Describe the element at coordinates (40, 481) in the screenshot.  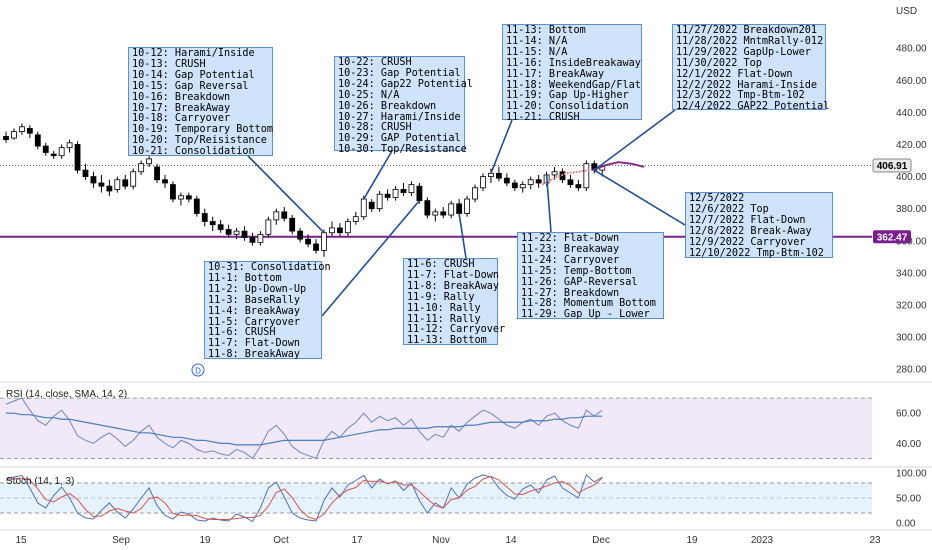
I see `stoch-legend: Stoch (14, 1, 3)` at that location.